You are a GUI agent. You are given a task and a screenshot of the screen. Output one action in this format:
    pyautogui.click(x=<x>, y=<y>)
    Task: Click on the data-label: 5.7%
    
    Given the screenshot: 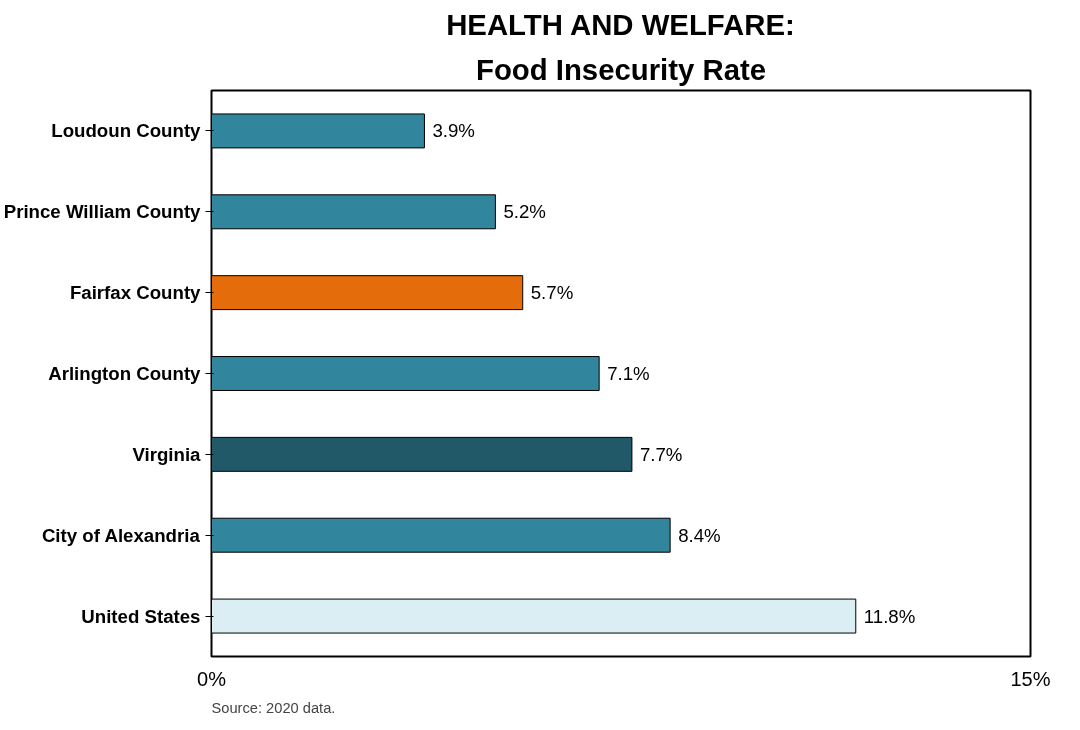 What is the action you would take?
    pyautogui.click(x=552, y=293)
    